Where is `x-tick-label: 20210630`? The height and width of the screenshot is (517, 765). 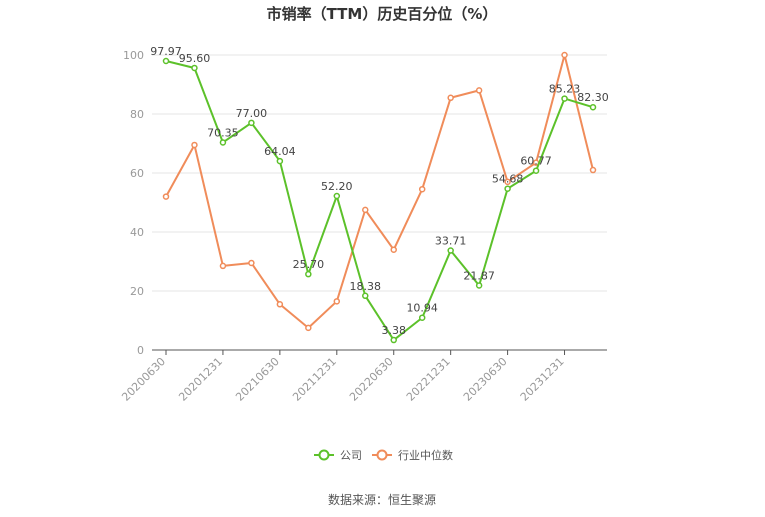 x-tick-label: 20210630 is located at coordinates (257, 379).